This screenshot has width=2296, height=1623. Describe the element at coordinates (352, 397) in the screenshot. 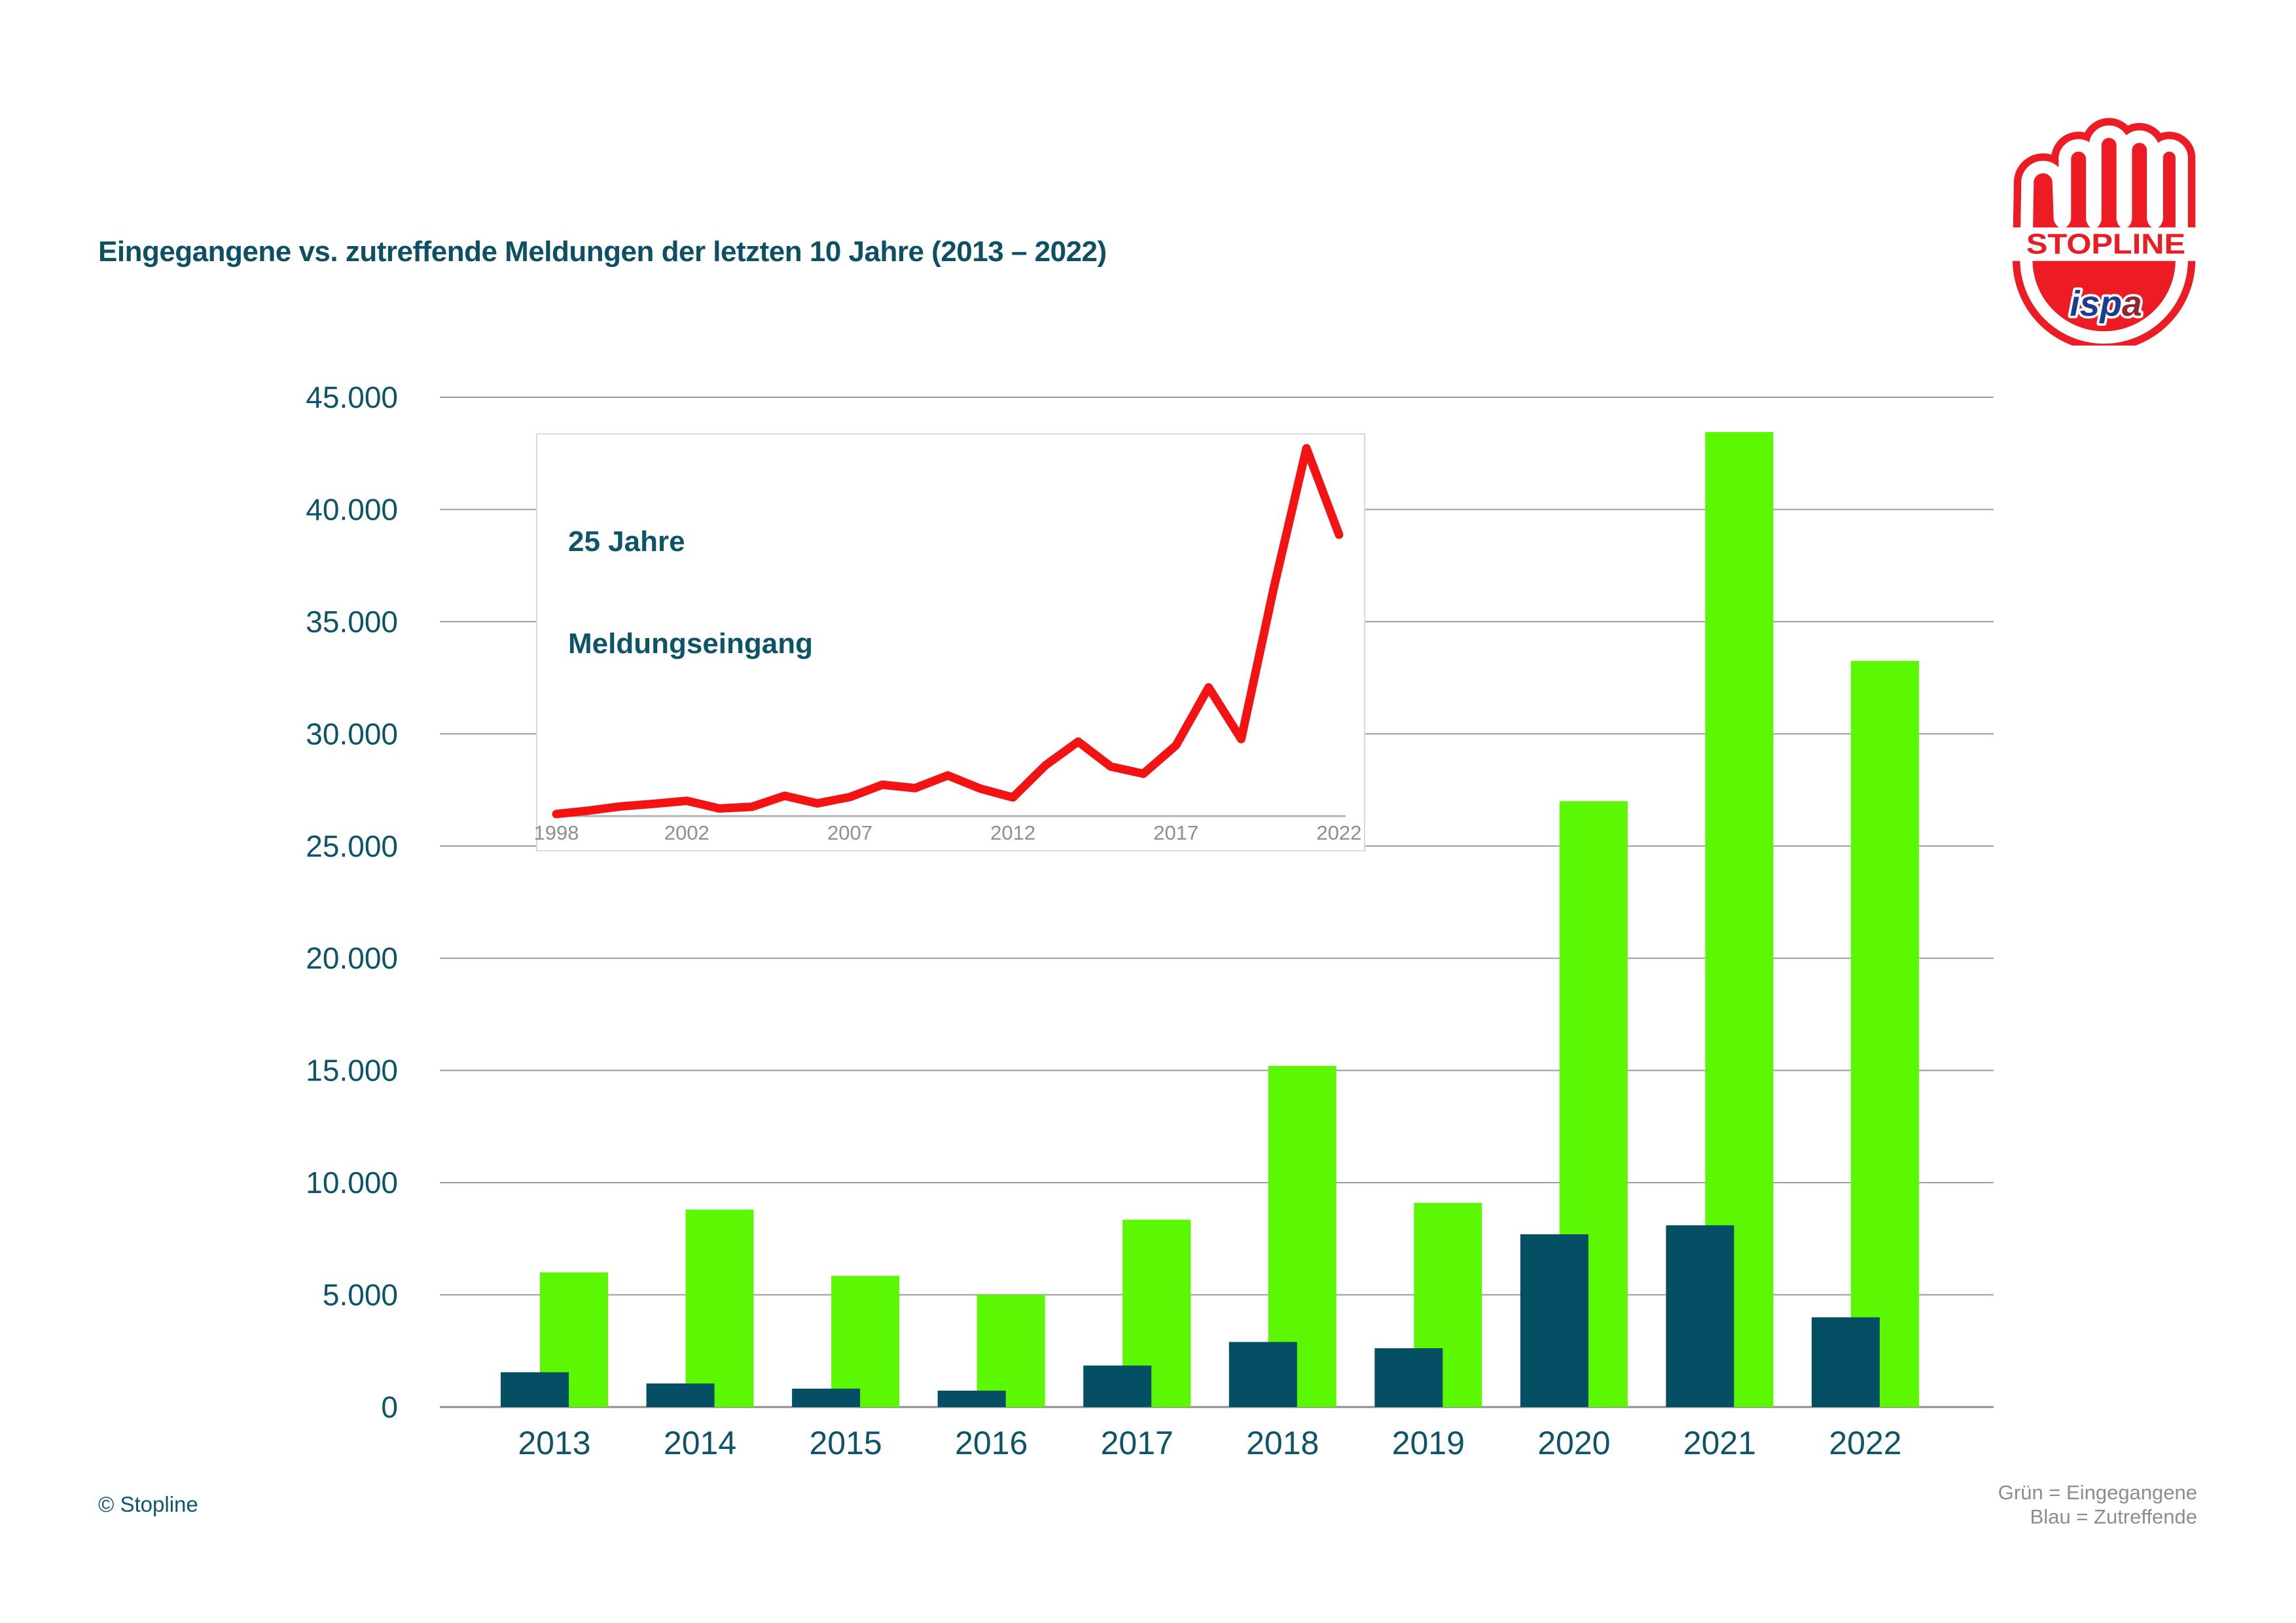

I see `y-axis-label-45.000: 45.000` at that location.